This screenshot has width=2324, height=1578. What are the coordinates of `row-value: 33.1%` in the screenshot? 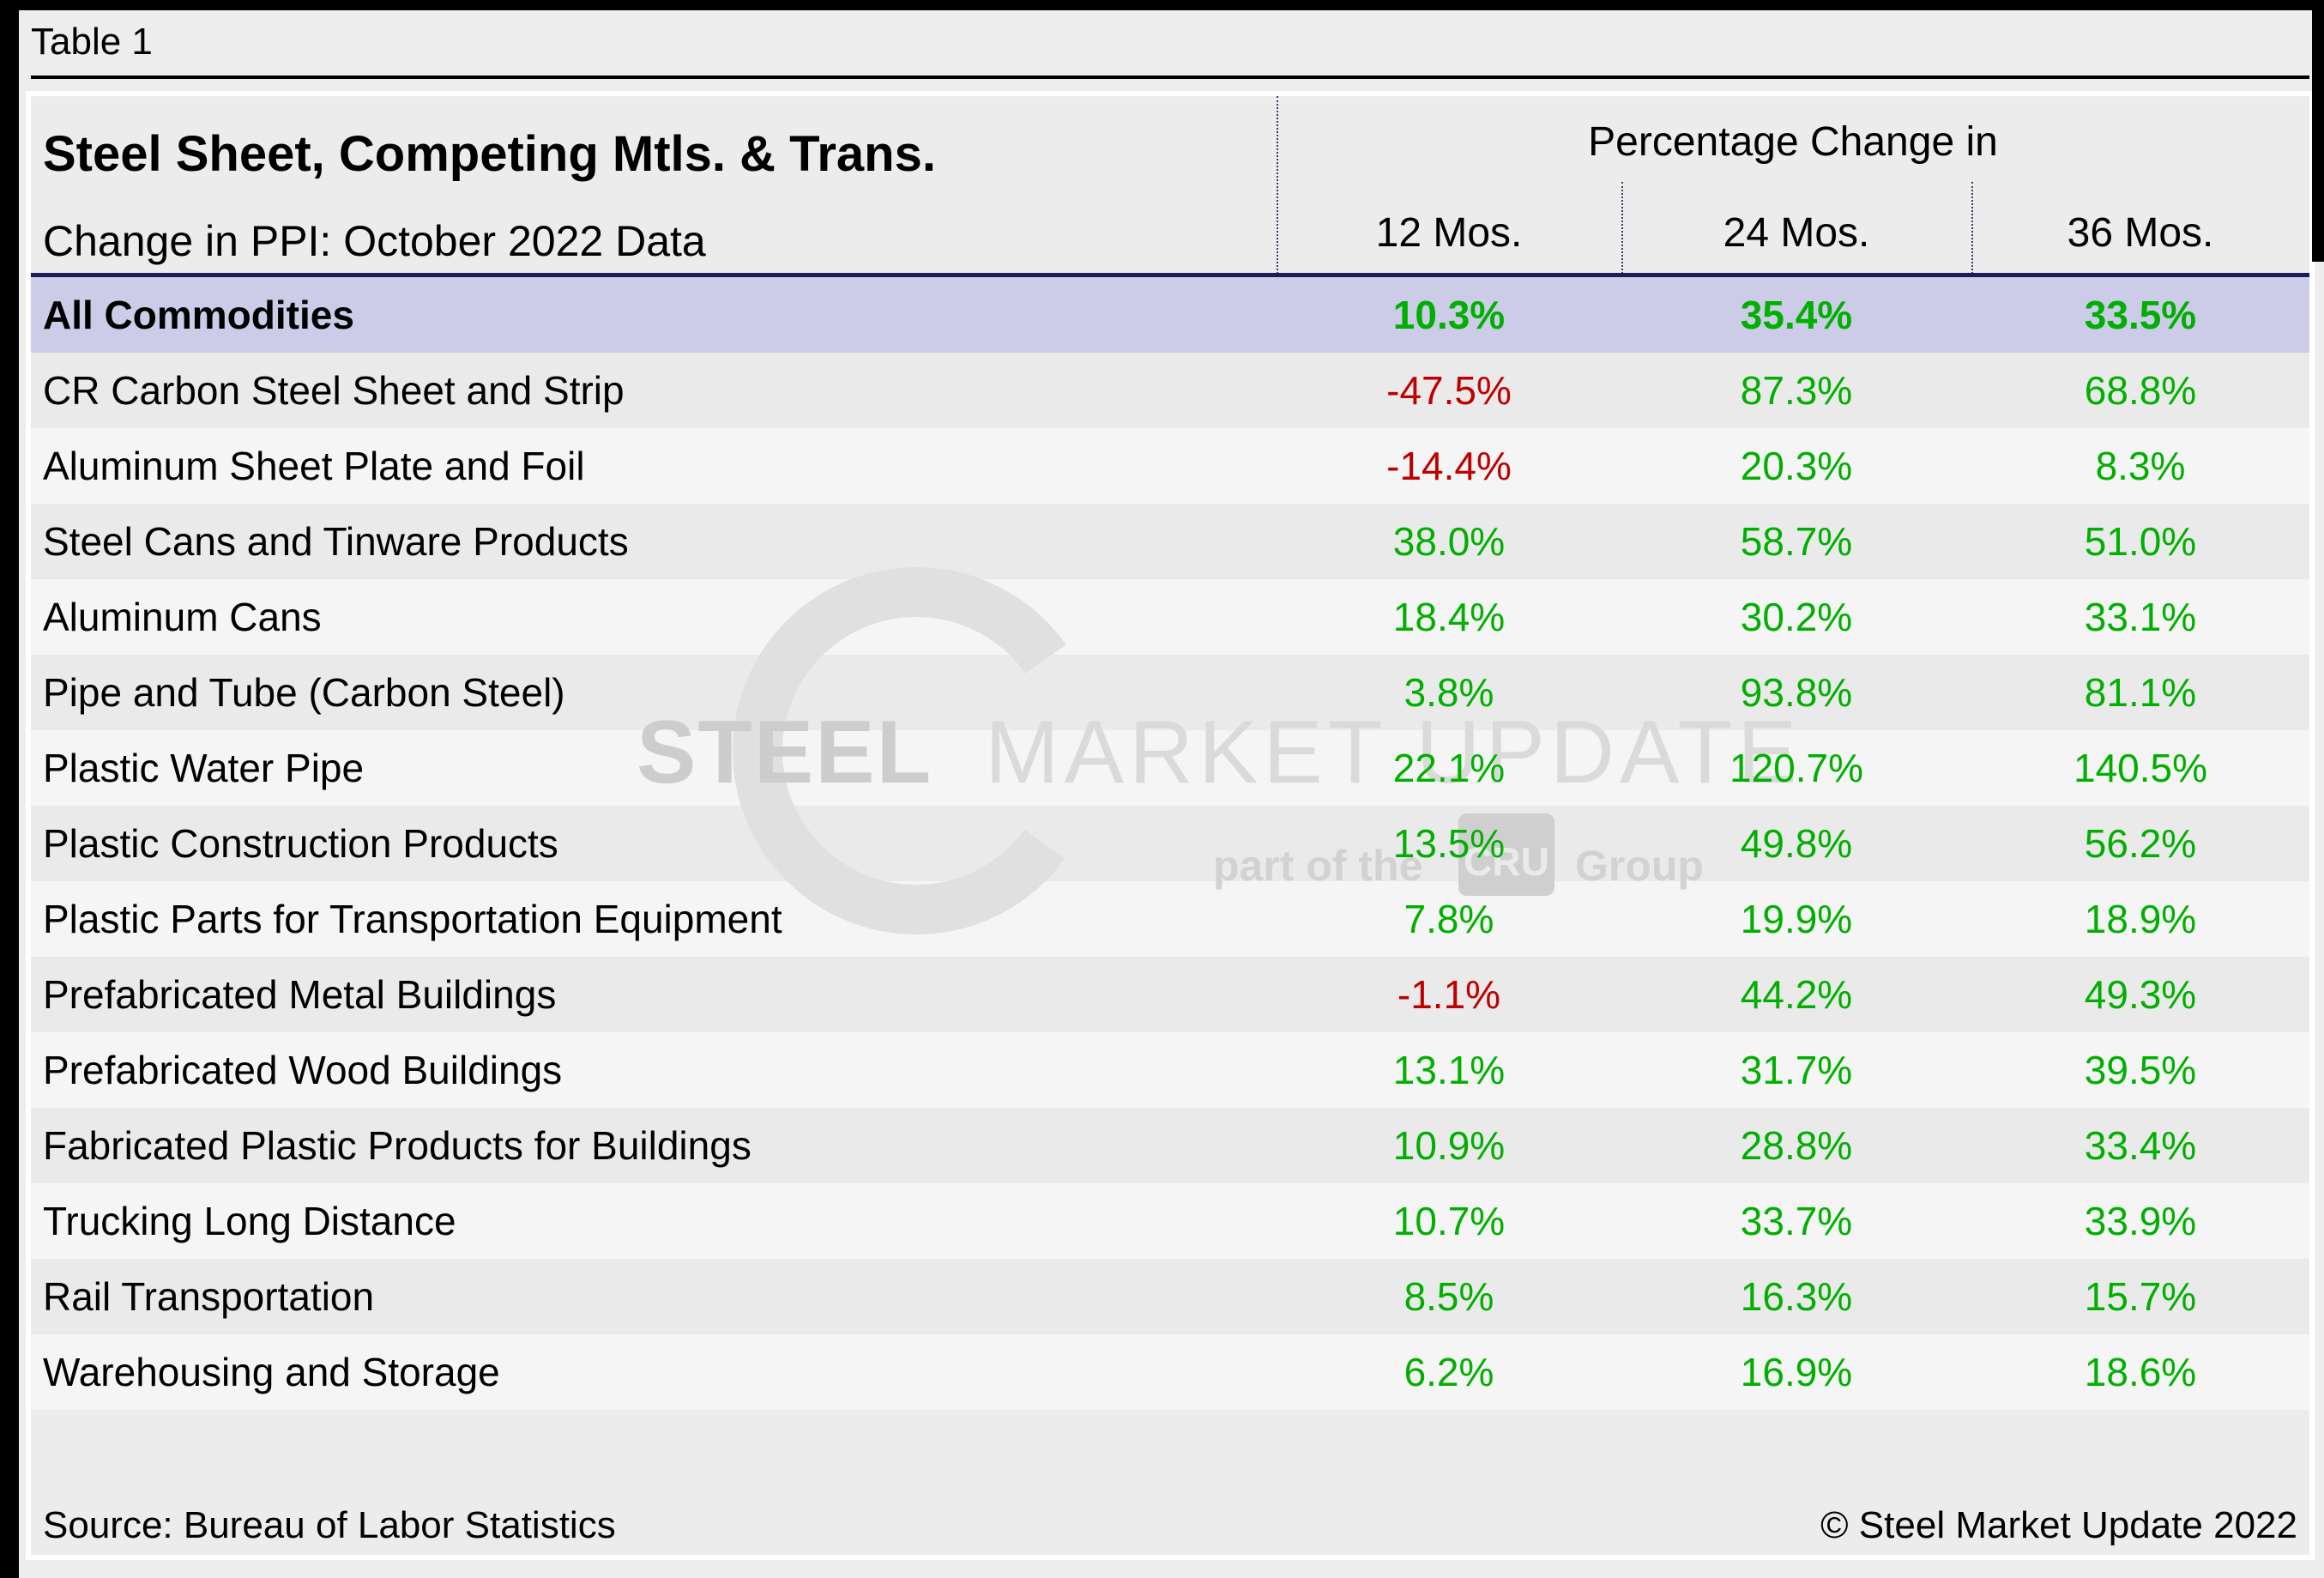 It's located at (2140, 617).